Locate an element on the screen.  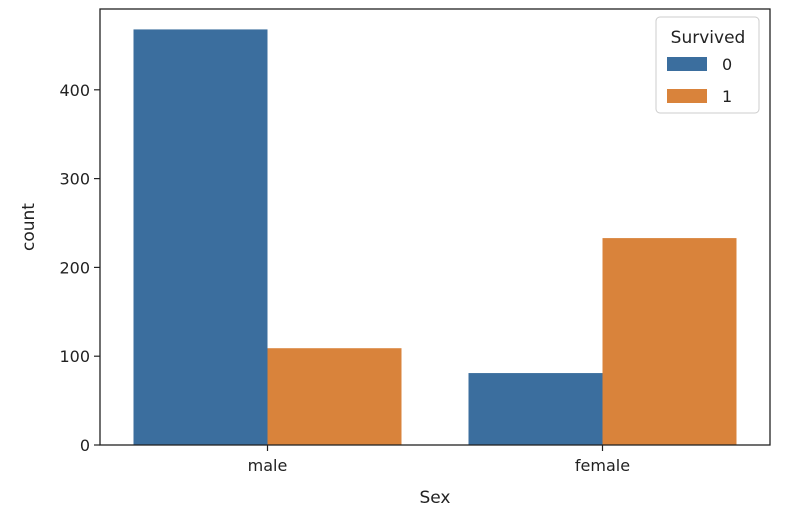
legend-label-1: 1 is located at coordinates (727, 96).